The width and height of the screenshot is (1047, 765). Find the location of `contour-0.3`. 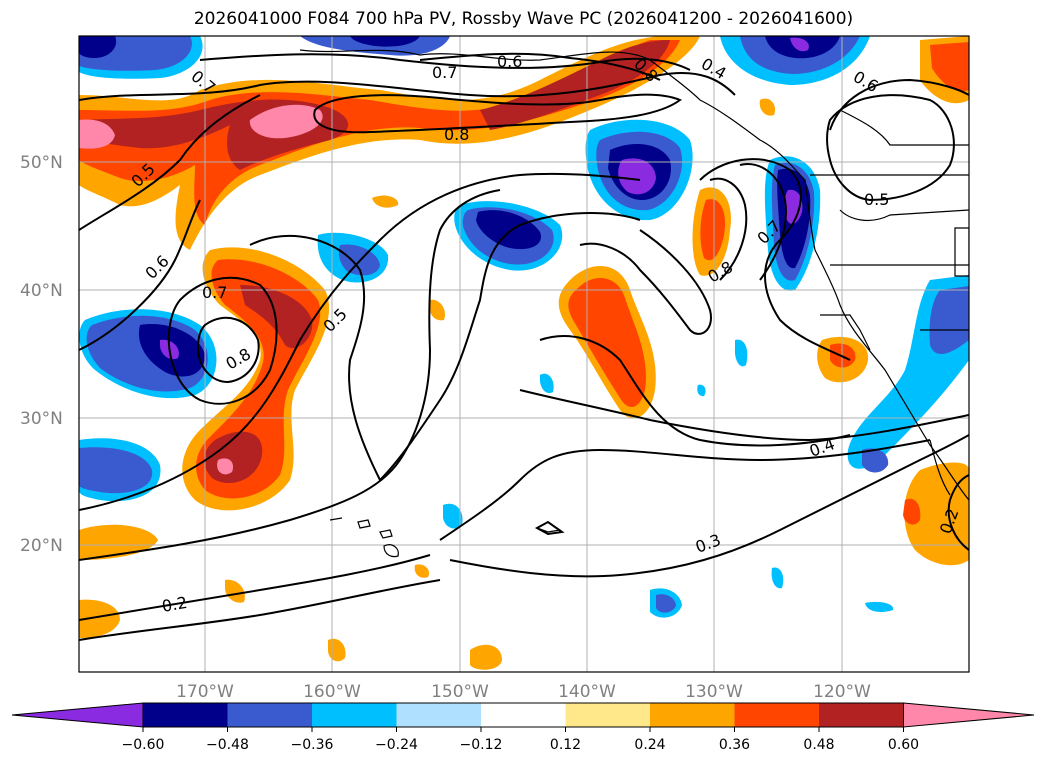

contour-0.3 is located at coordinates (709, 506).